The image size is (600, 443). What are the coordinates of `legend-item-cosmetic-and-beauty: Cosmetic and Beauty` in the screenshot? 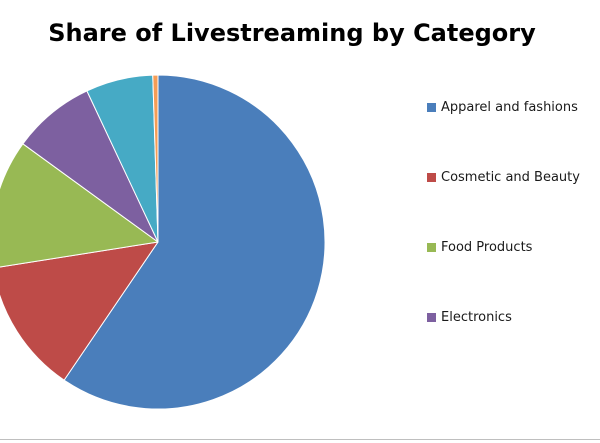 It's located at (503, 177).